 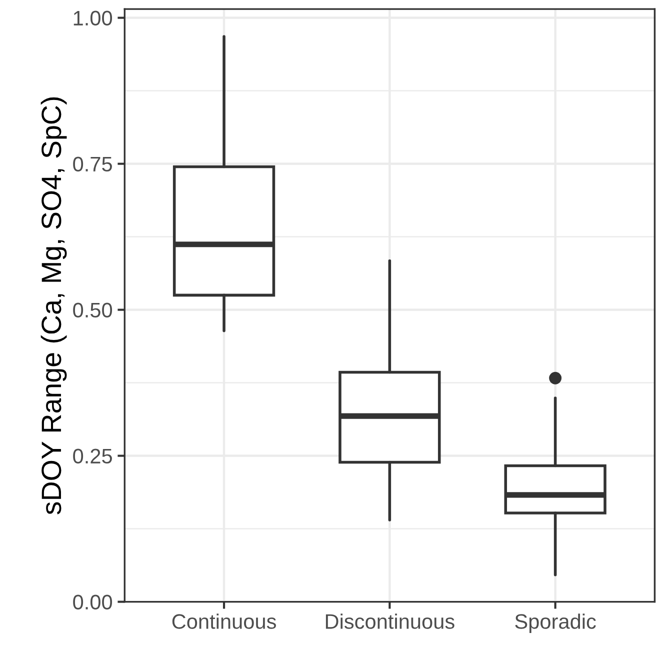 I want to click on x-tick-label: Discontinuous, so click(x=390, y=621).